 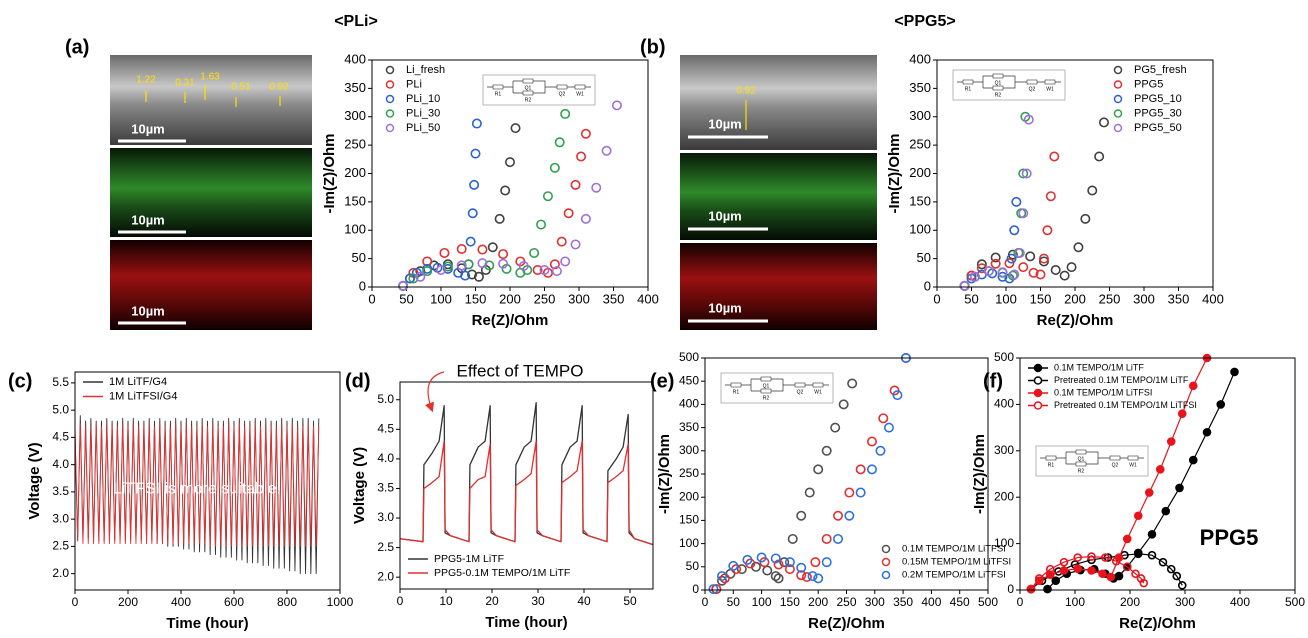 I want to click on y-tick-label: 500, so click(x=689, y=357).